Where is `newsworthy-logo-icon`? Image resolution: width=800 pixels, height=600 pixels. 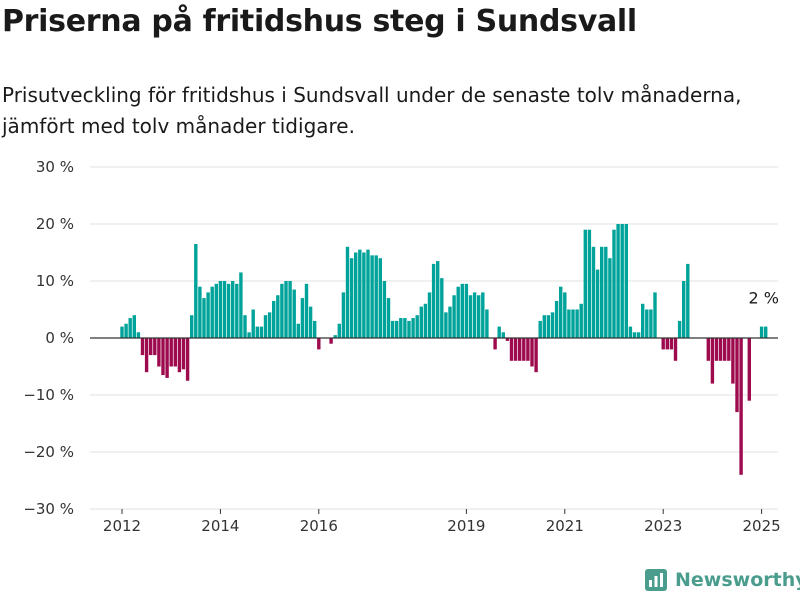
newsworthy-logo-icon is located at coordinates (656, 580).